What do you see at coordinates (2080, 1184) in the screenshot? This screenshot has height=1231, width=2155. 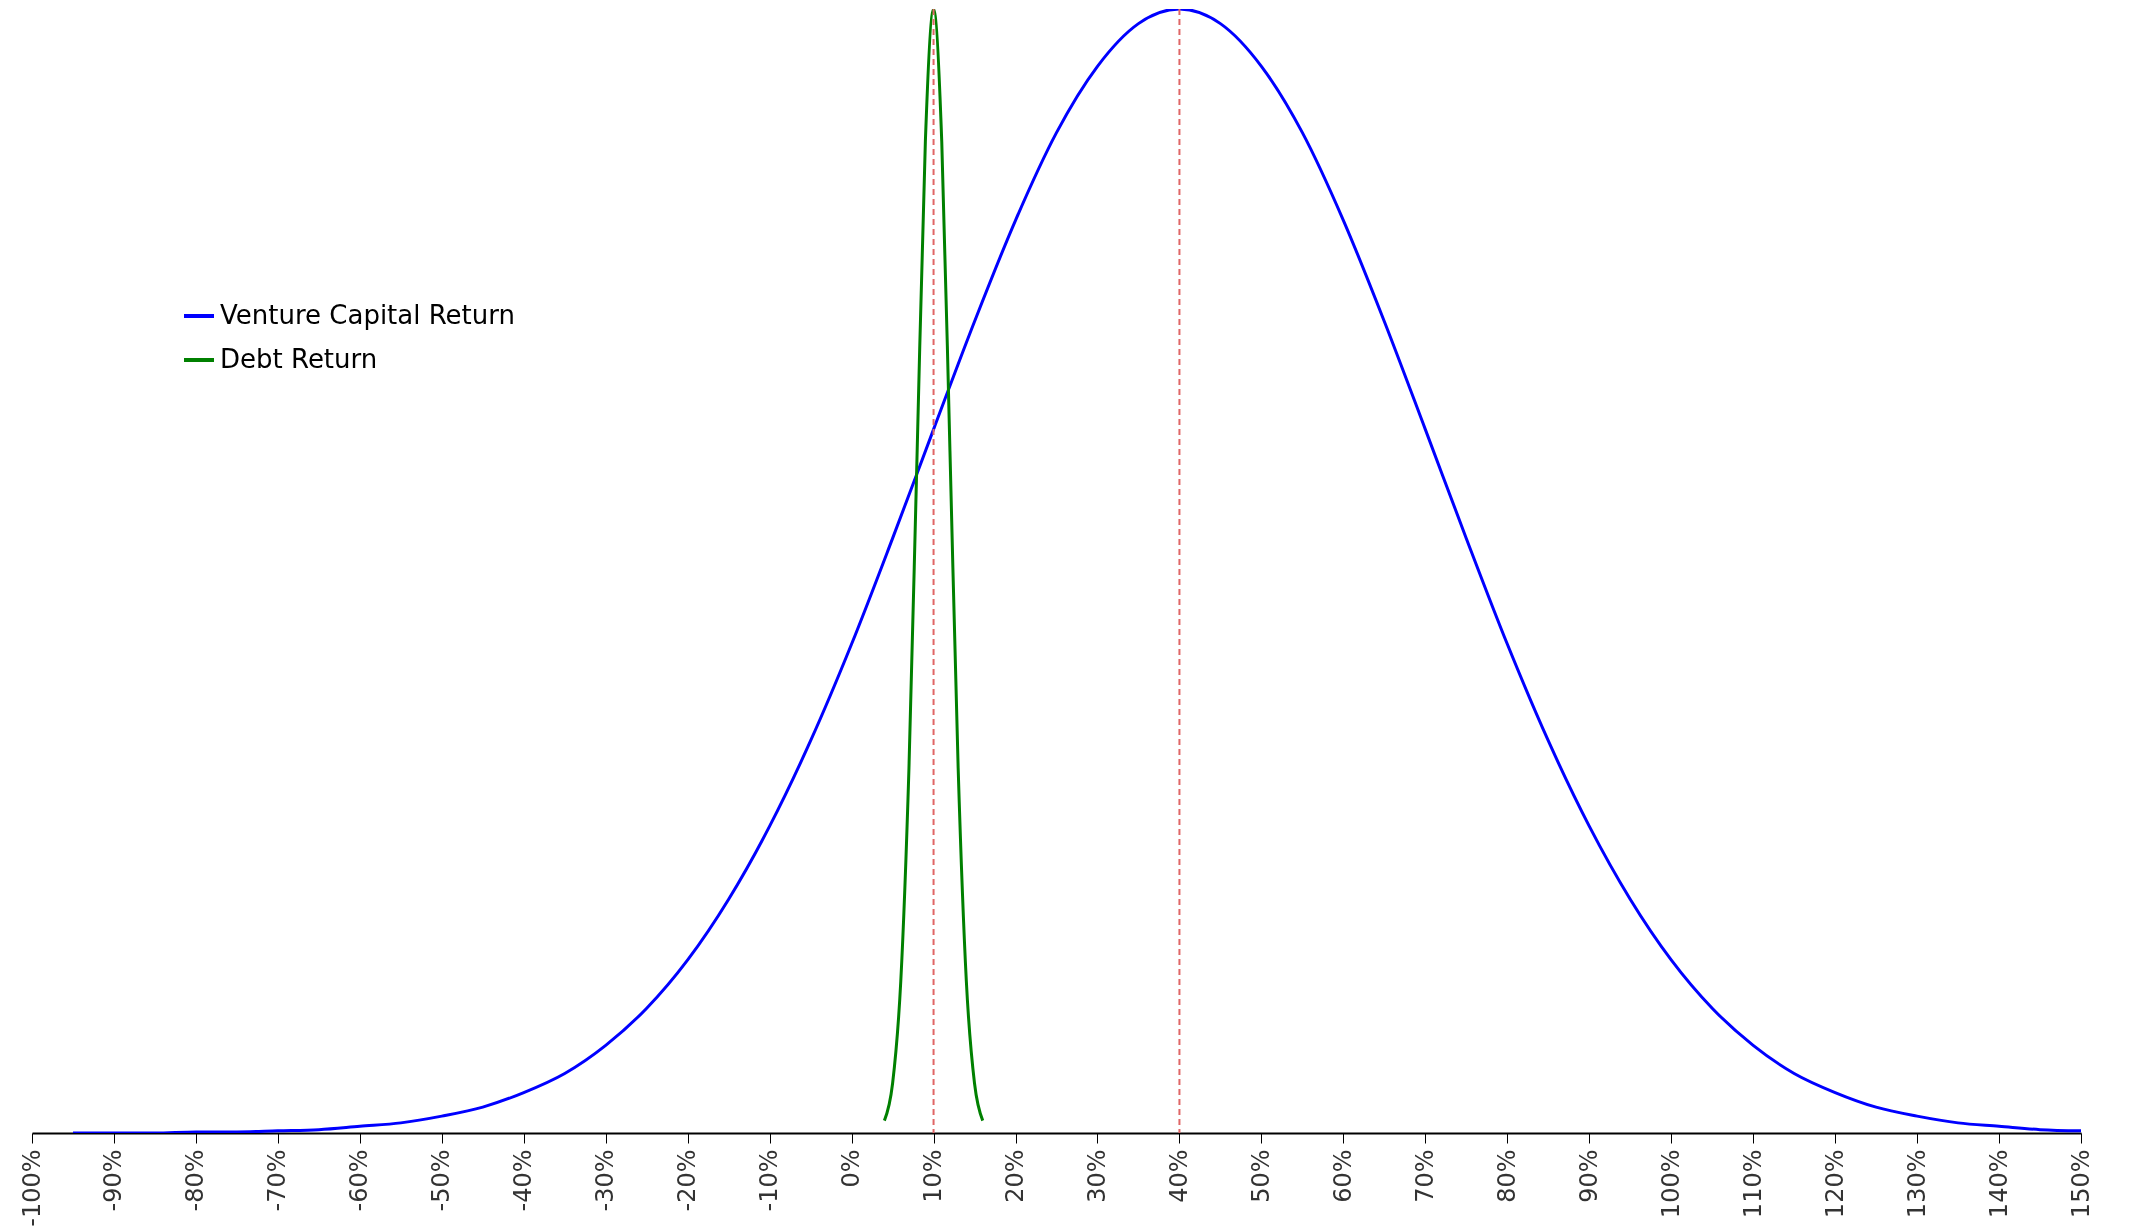 I see `x-tick-label: 150%` at bounding box center [2080, 1184].